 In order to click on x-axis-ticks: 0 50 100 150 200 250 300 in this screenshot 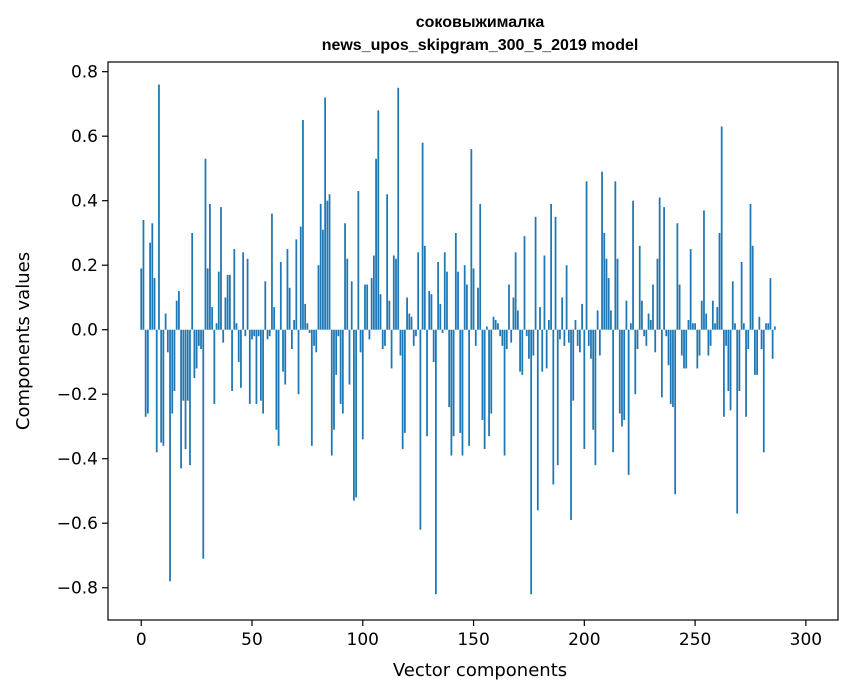, I will do `click(479, 635)`.